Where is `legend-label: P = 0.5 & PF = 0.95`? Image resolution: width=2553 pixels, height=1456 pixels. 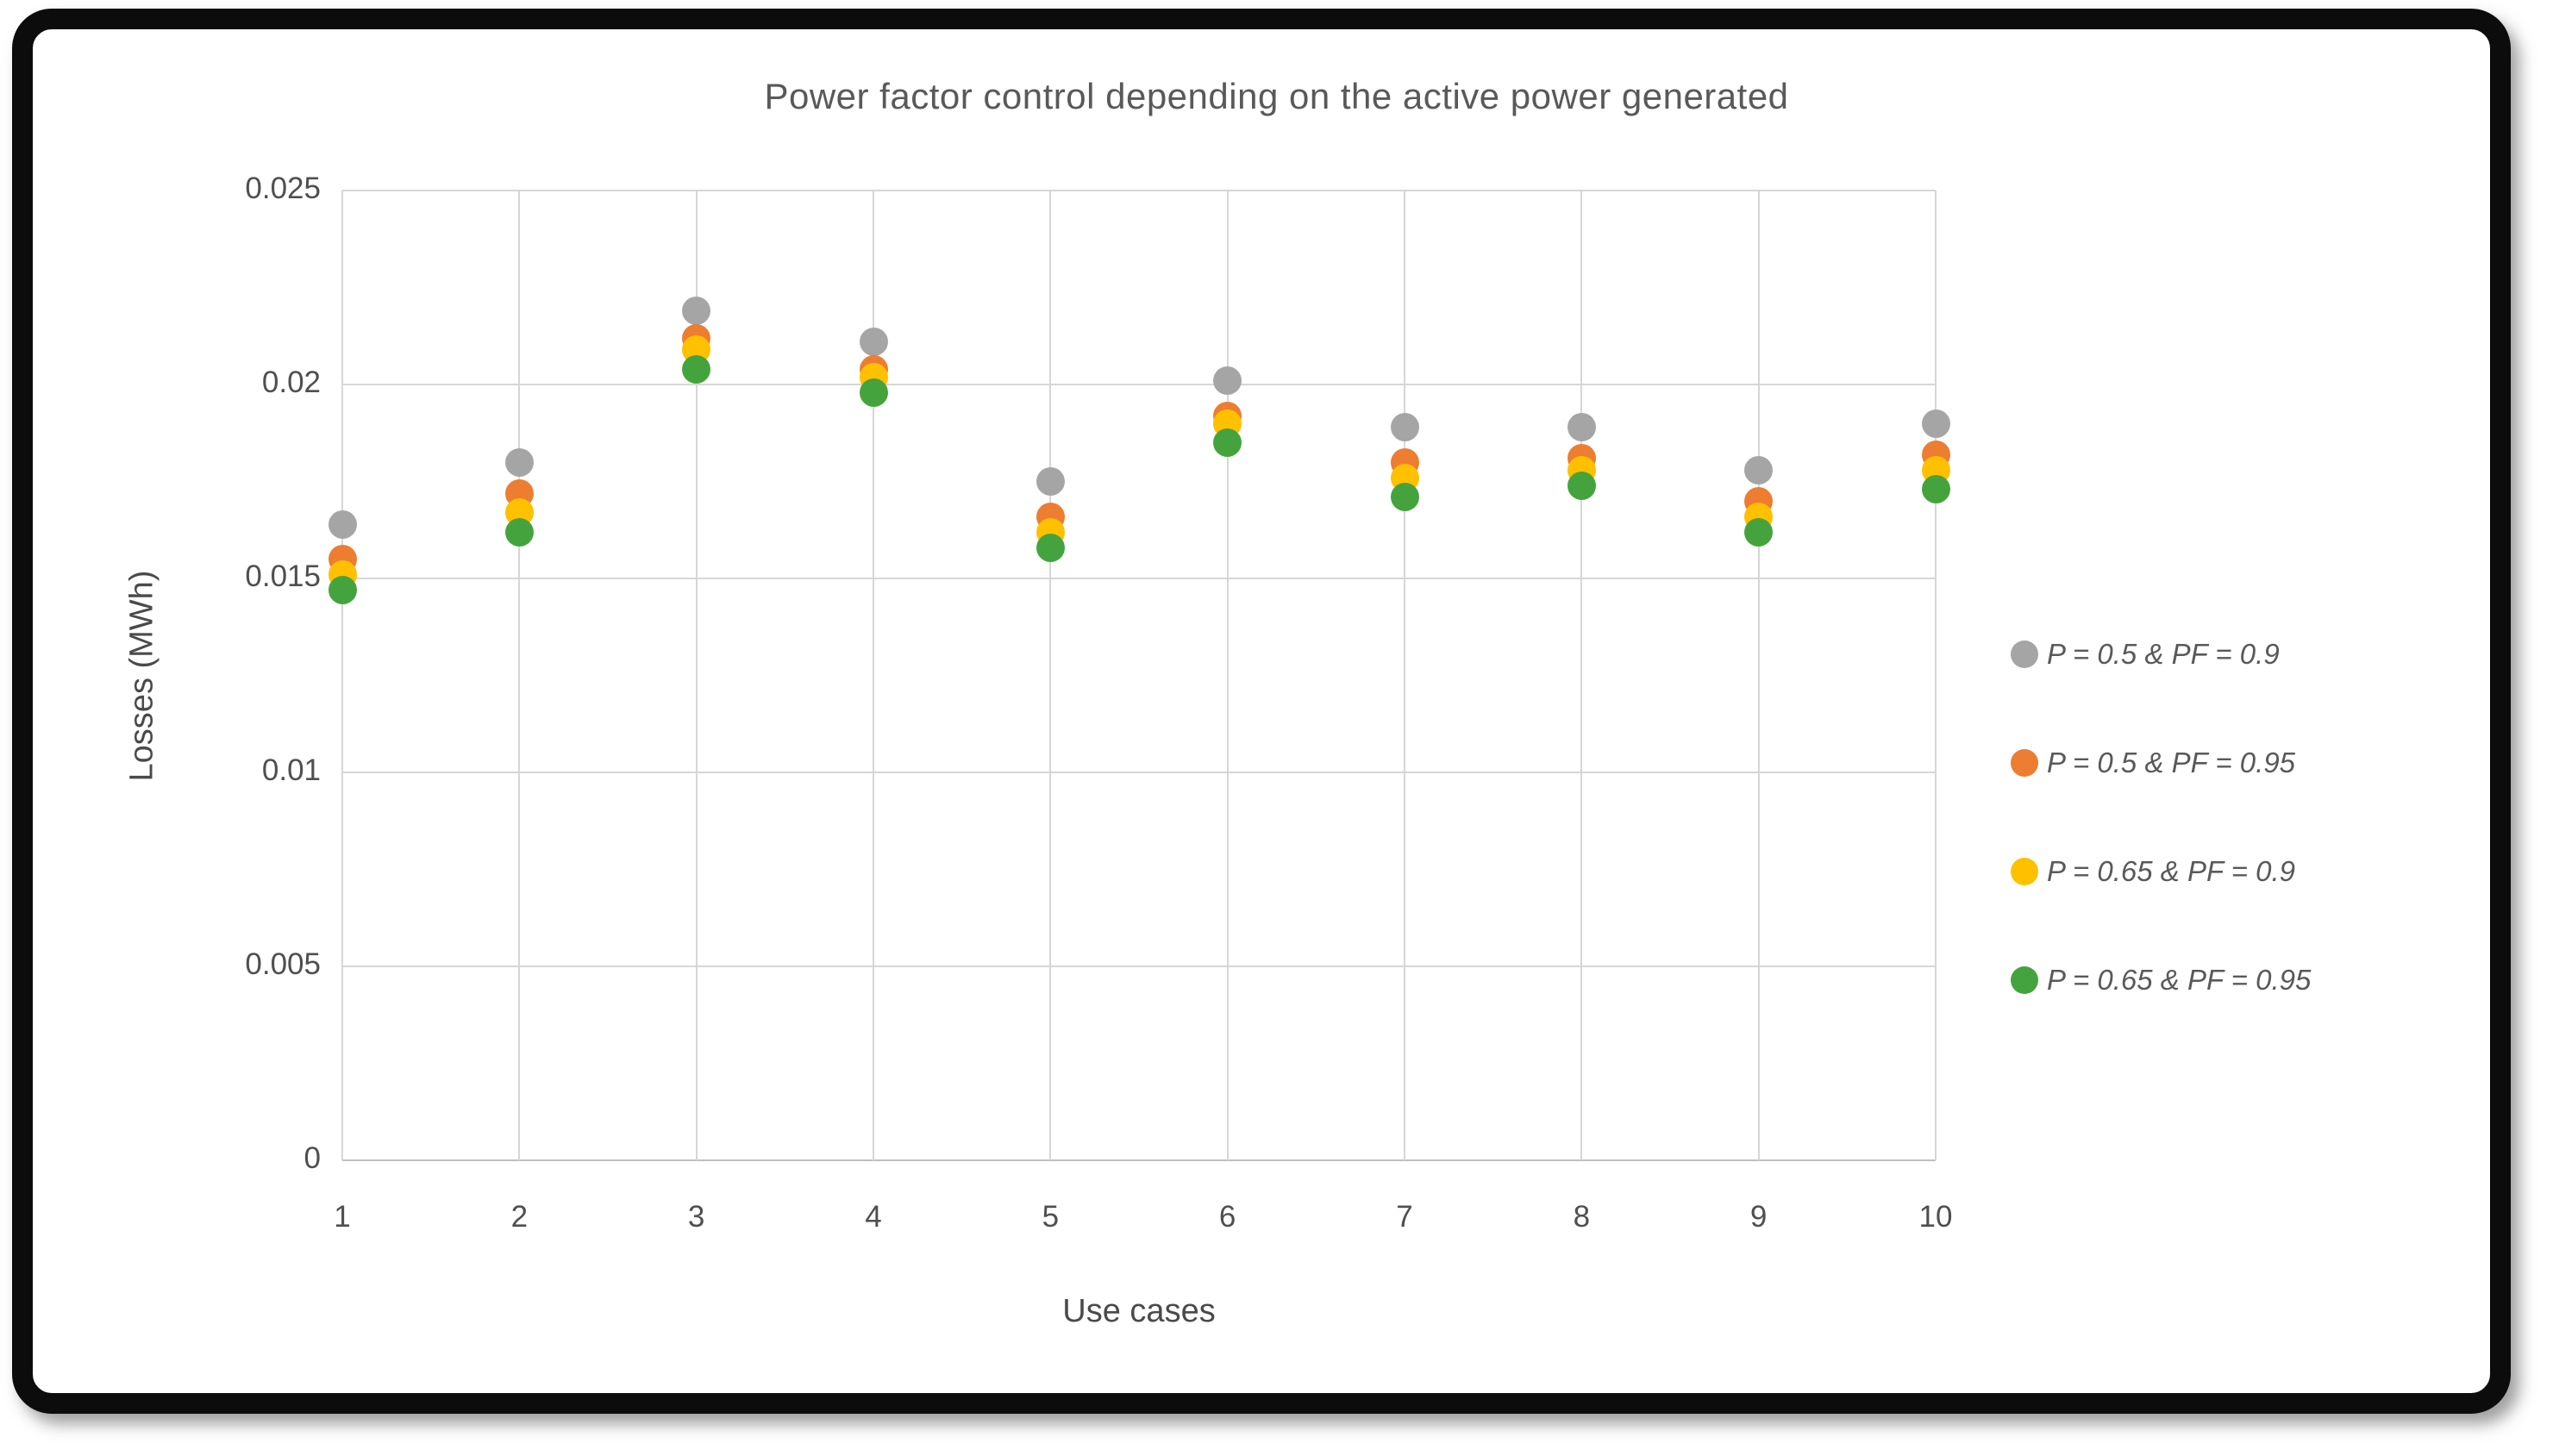
legend-label: P = 0.5 & PF = 0.95 is located at coordinates (2171, 763).